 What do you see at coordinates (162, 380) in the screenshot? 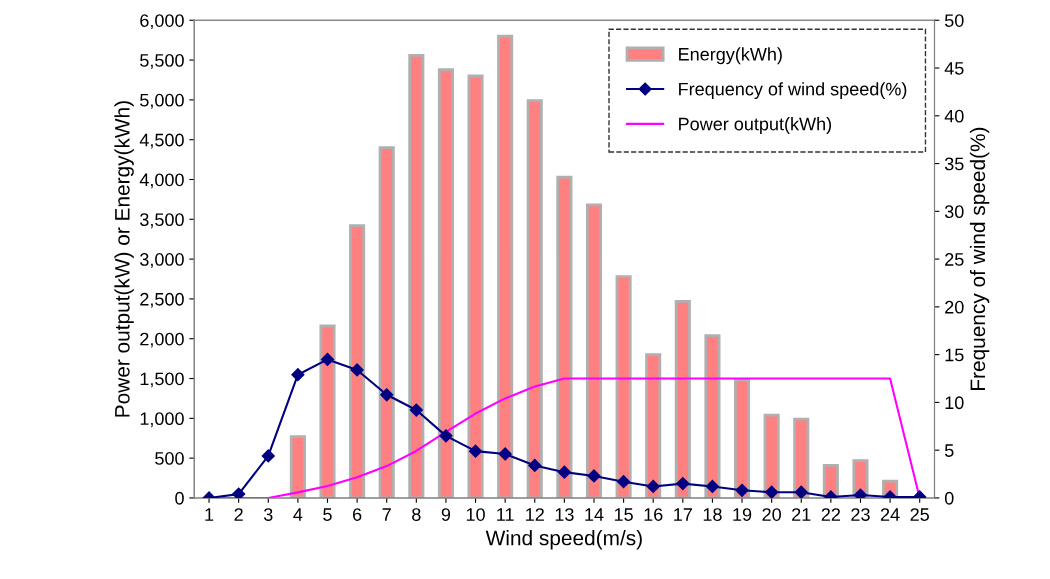
I see `y-tick-label: 1,500` at bounding box center [162, 380].